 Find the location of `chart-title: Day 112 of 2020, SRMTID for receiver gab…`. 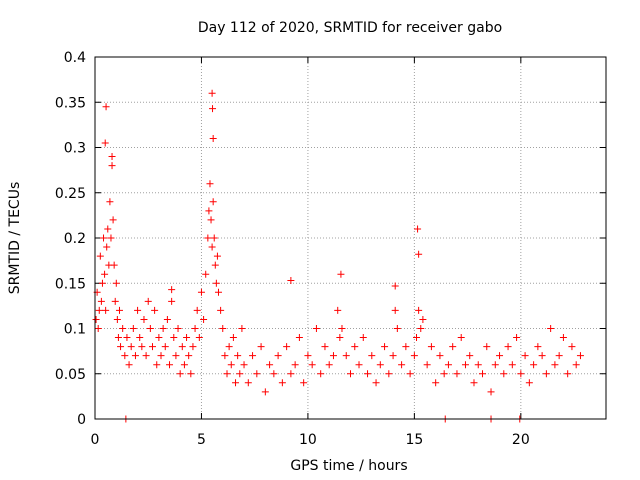

chart-title: Day 112 of 2020, SRMTID for receiver gab… is located at coordinates (350, 28).